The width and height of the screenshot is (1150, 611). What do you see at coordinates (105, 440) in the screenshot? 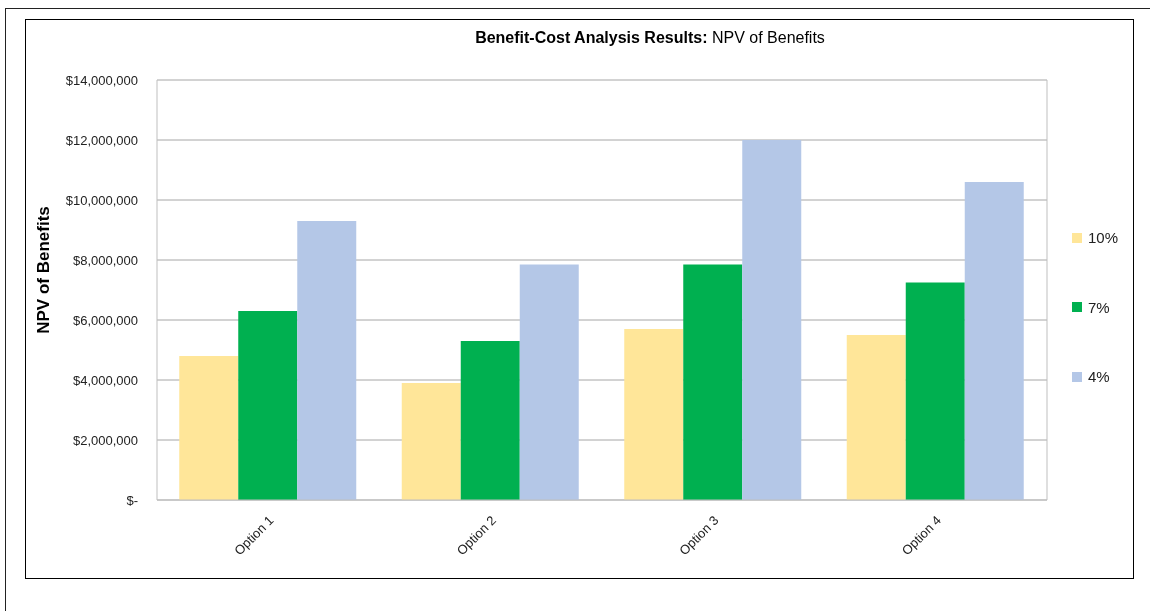
I see `y-tick-label: $2,000,000` at bounding box center [105, 440].